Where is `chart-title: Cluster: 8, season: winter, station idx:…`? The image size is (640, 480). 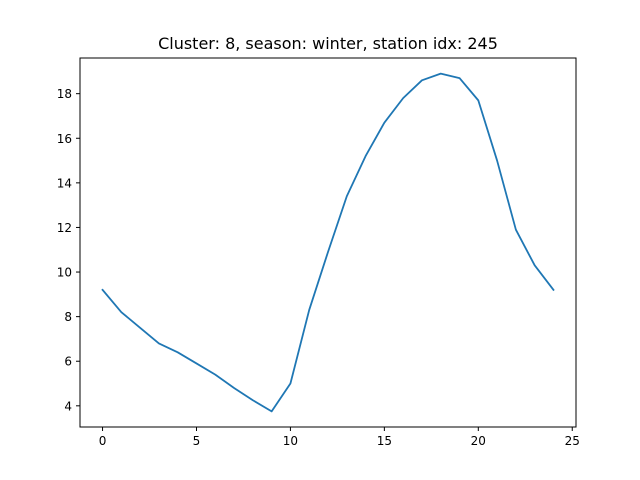 chart-title: Cluster: 8, season: winter, station idx:… is located at coordinates (328, 43).